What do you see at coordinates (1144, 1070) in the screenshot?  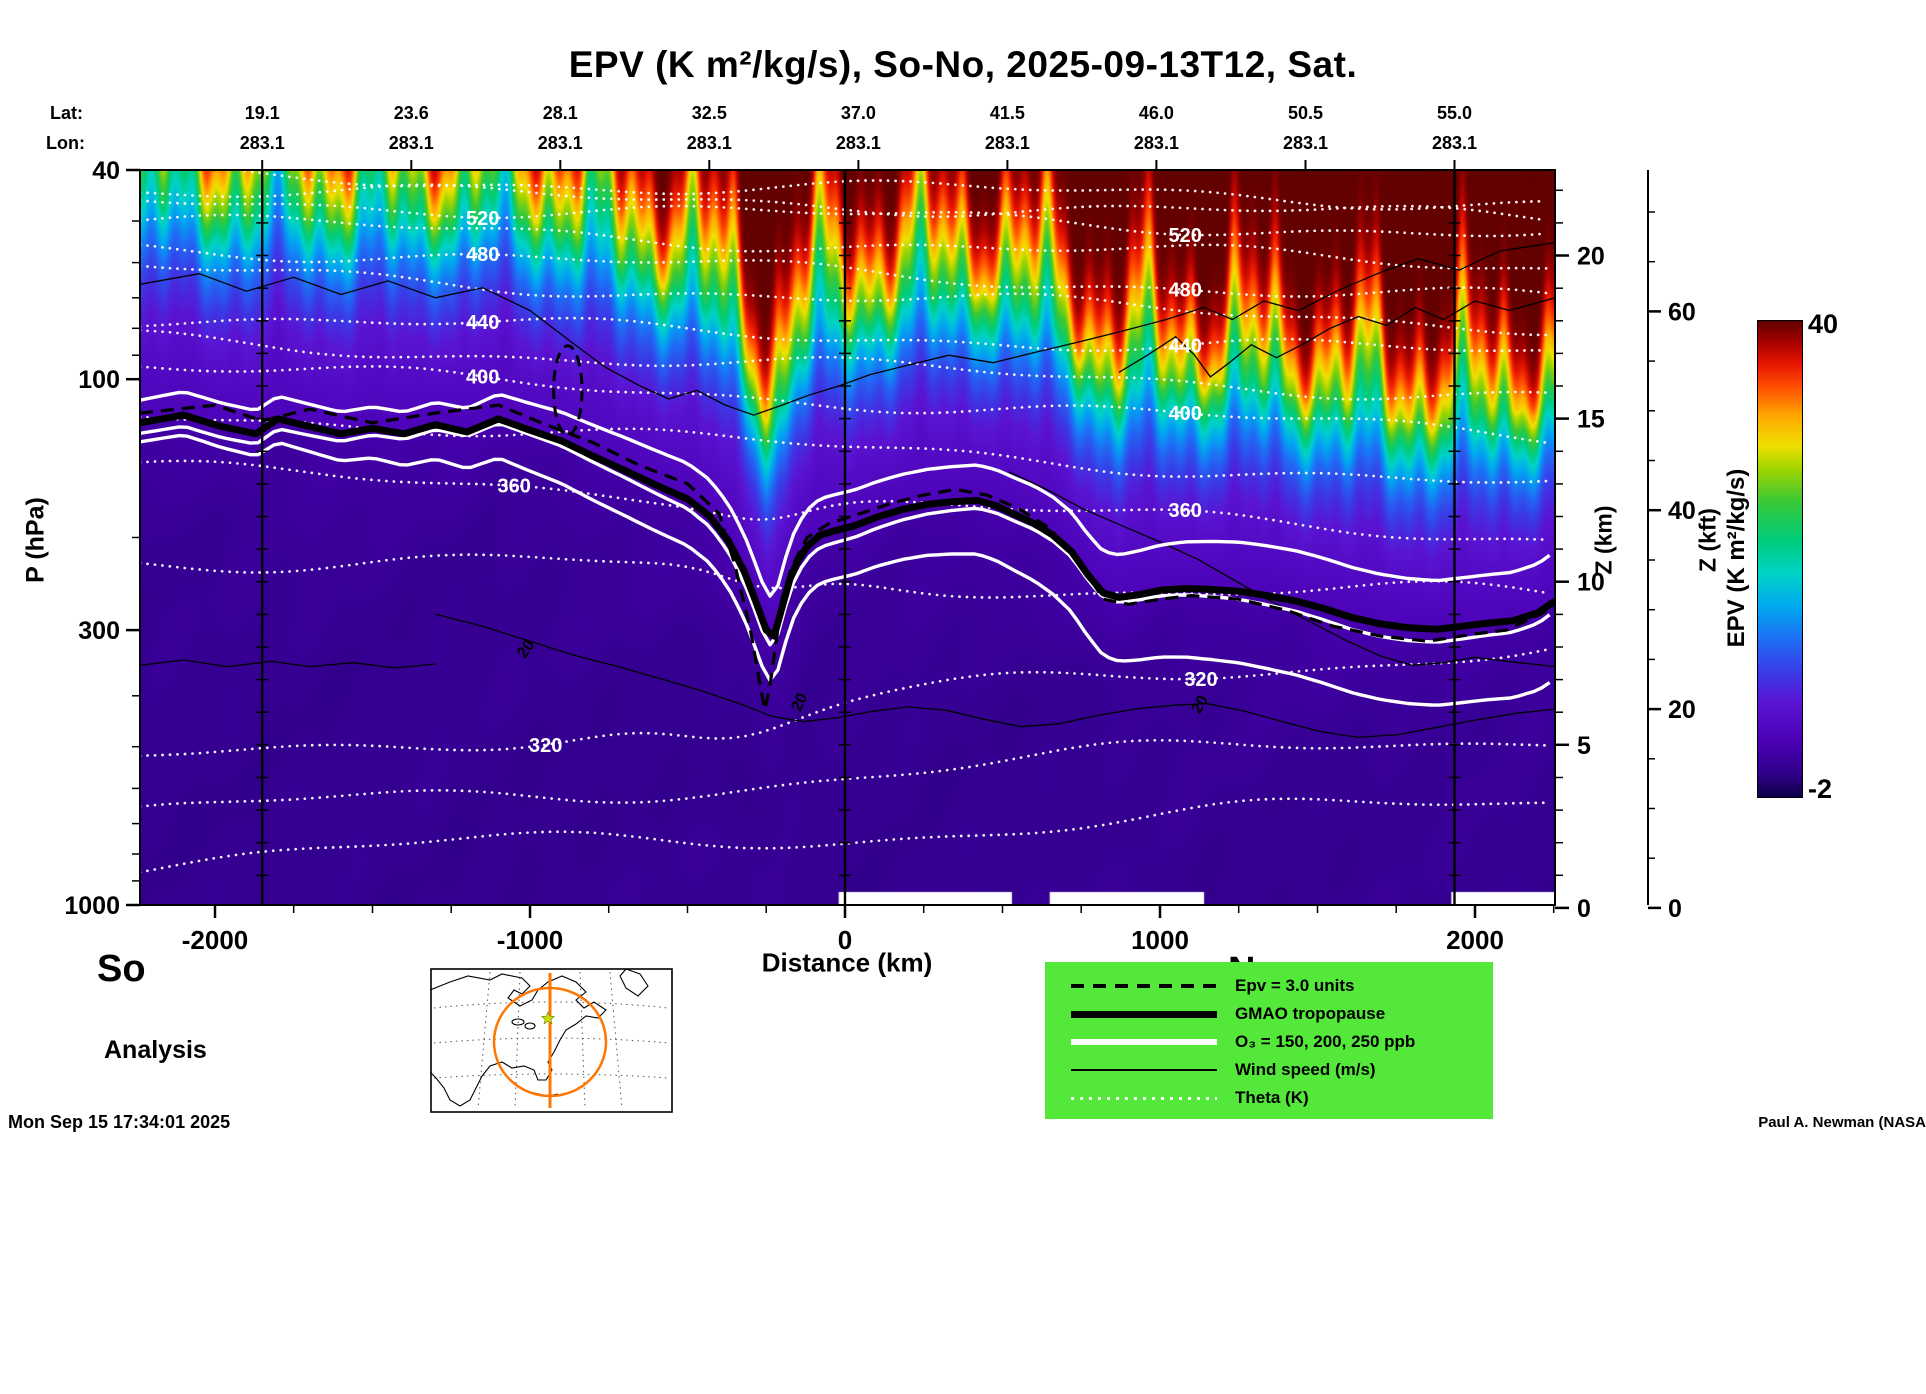 I see `wind-swatch` at bounding box center [1144, 1070].